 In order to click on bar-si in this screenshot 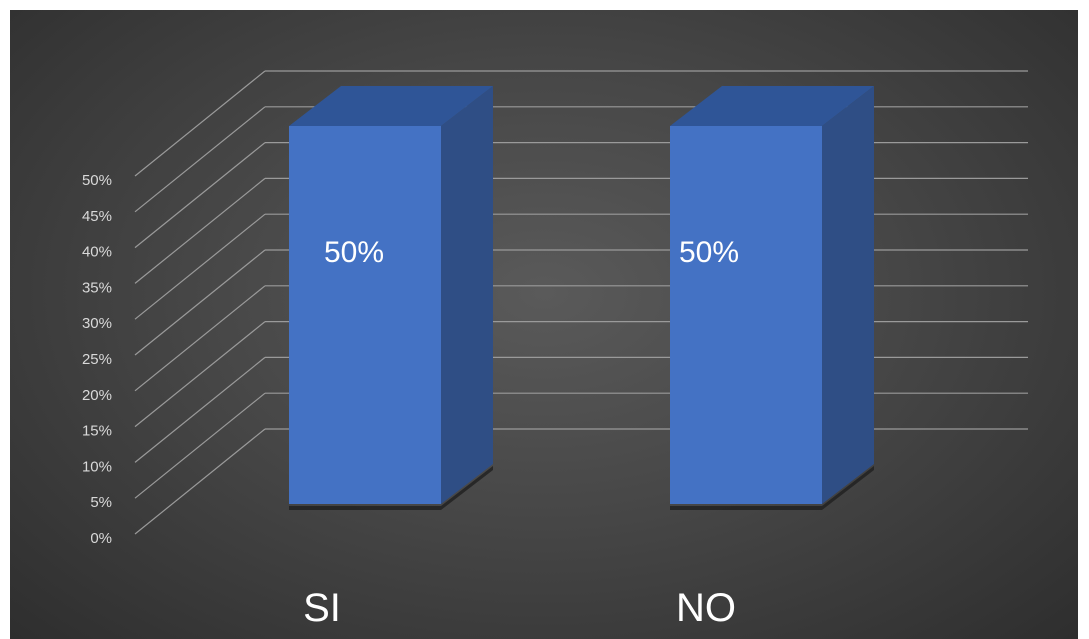, I will do `click(391, 298)`.